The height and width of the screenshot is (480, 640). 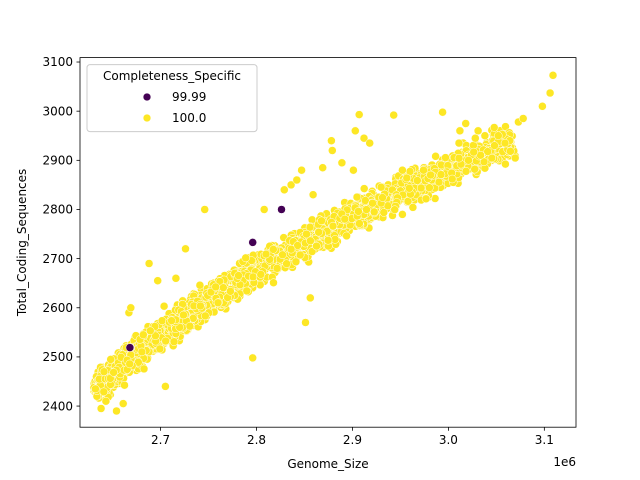 What do you see at coordinates (57, 111) in the screenshot?
I see `y-tick-label: 3000` at bounding box center [57, 111].